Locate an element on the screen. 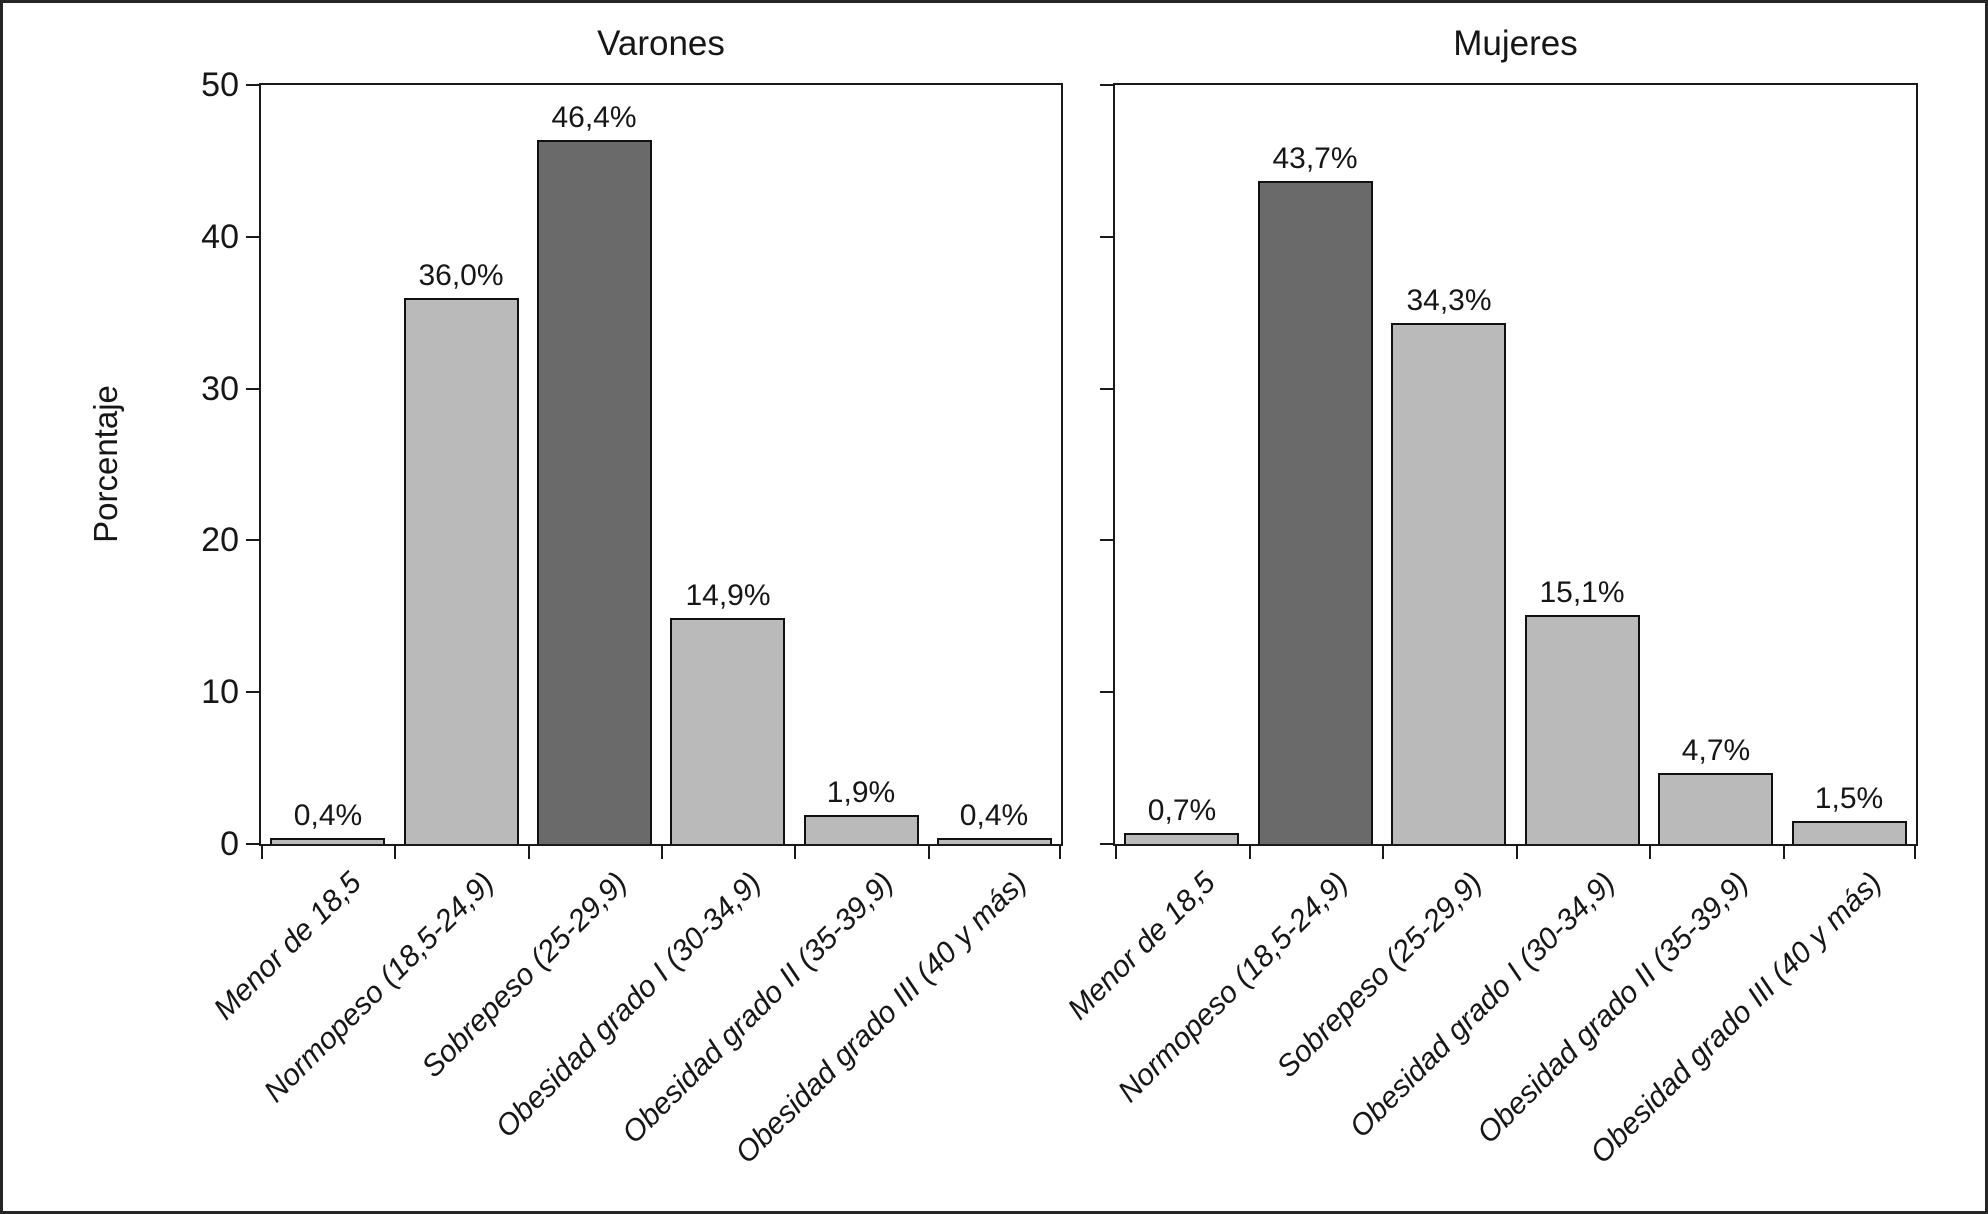 This screenshot has width=1988, height=1214. panel-title-mujeres: Mujeres is located at coordinates (1515, 43).